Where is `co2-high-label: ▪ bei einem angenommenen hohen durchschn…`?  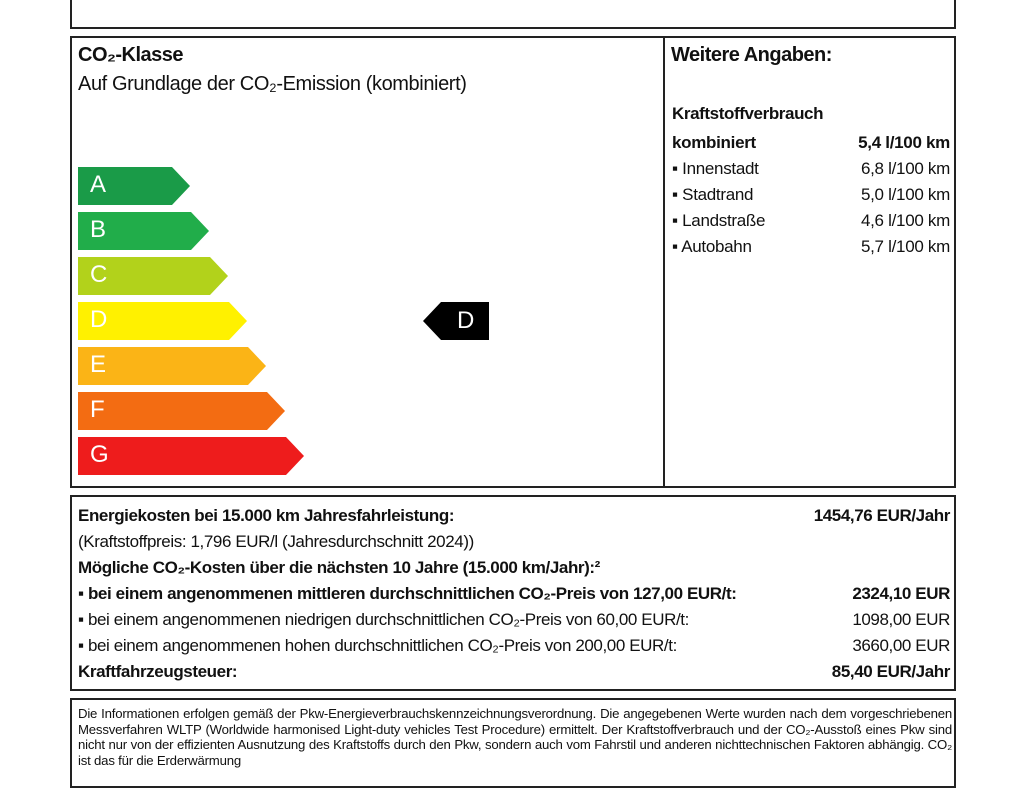 co2-high-label: ▪ bei einem angenommenen hohen durchschn… is located at coordinates (377, 645).